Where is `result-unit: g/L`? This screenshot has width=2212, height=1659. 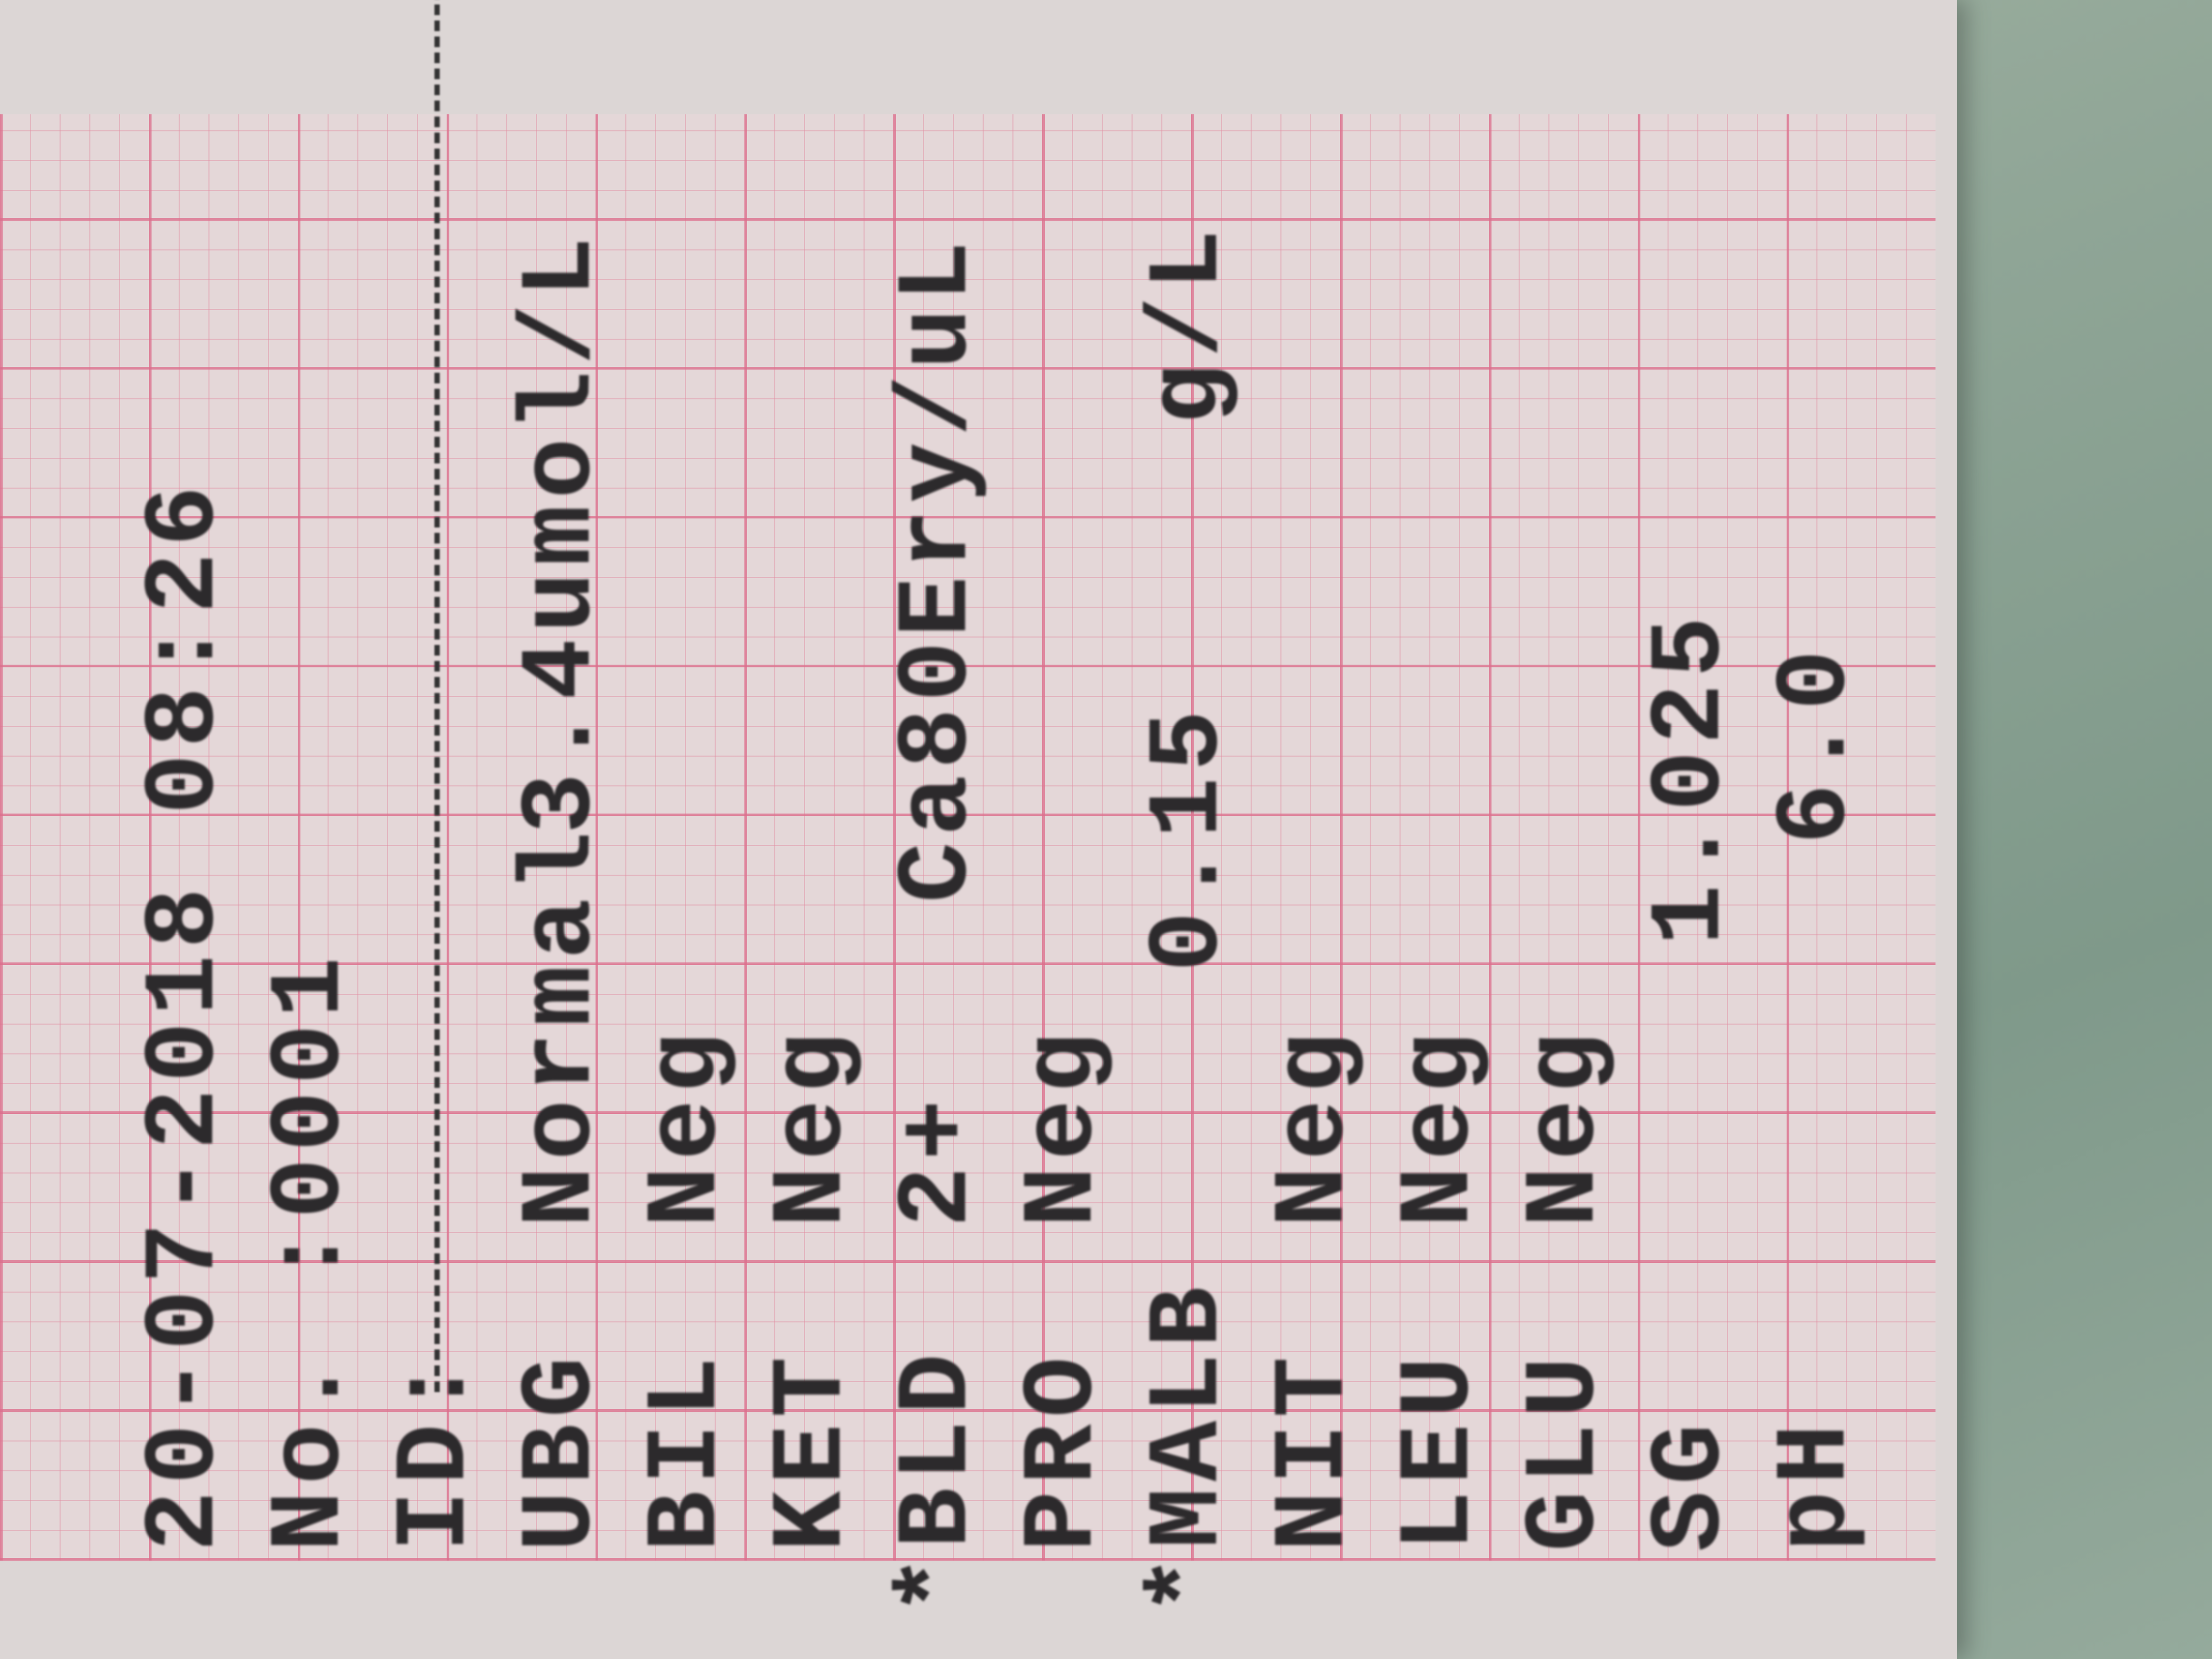 result-unit: g/L is located at coordinates (1190, 323).